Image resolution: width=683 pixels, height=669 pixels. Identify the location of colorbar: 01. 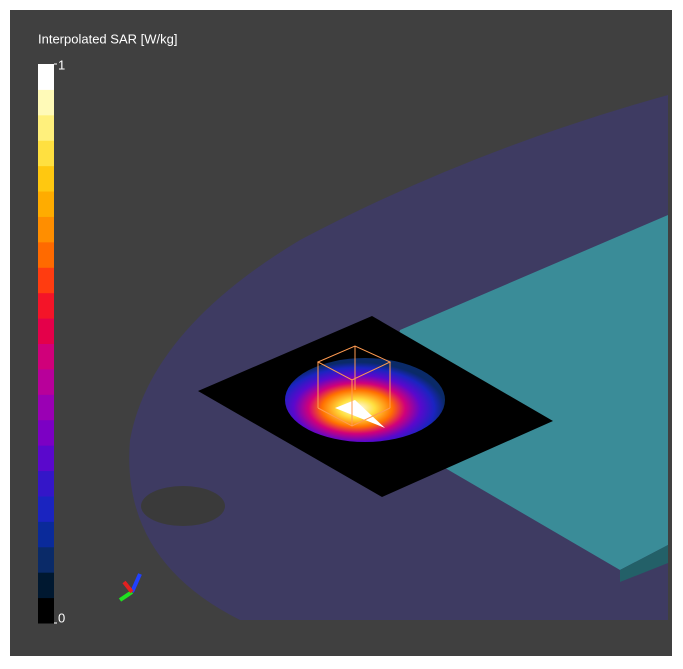
(51, 341).